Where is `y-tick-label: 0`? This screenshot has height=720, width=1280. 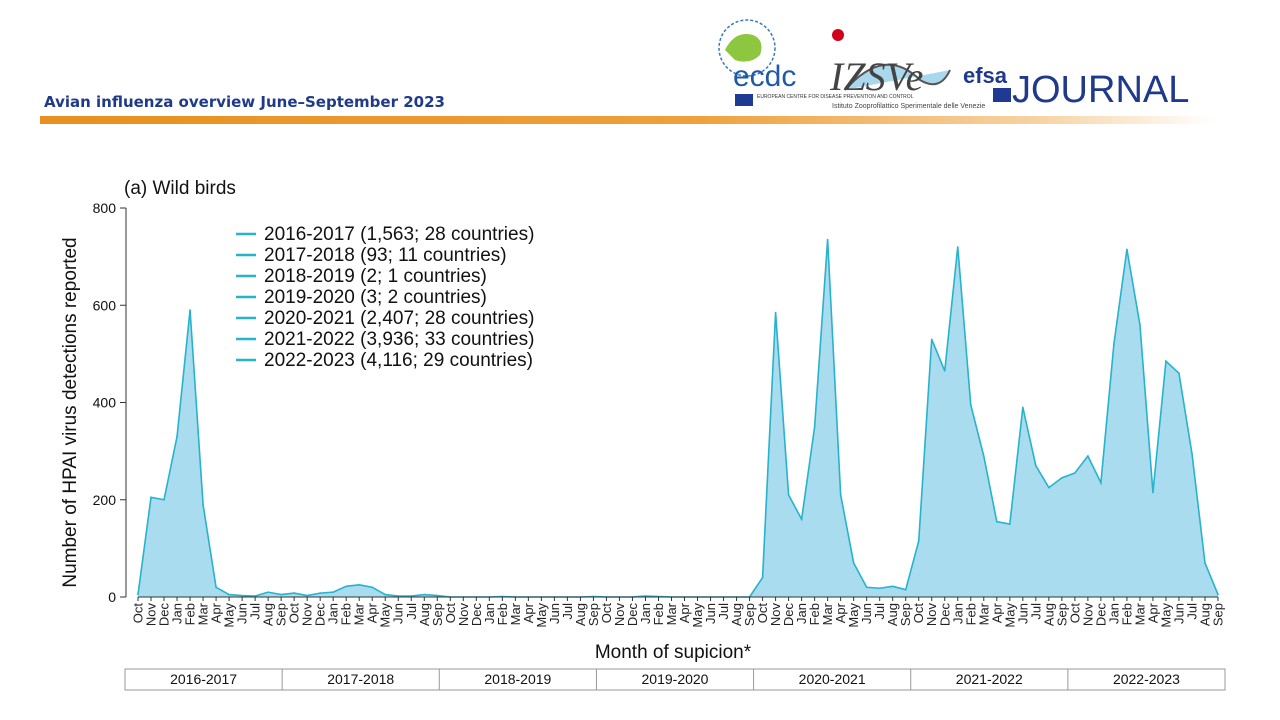 y-tick-label: 0 is located at coordinates (112, 597).